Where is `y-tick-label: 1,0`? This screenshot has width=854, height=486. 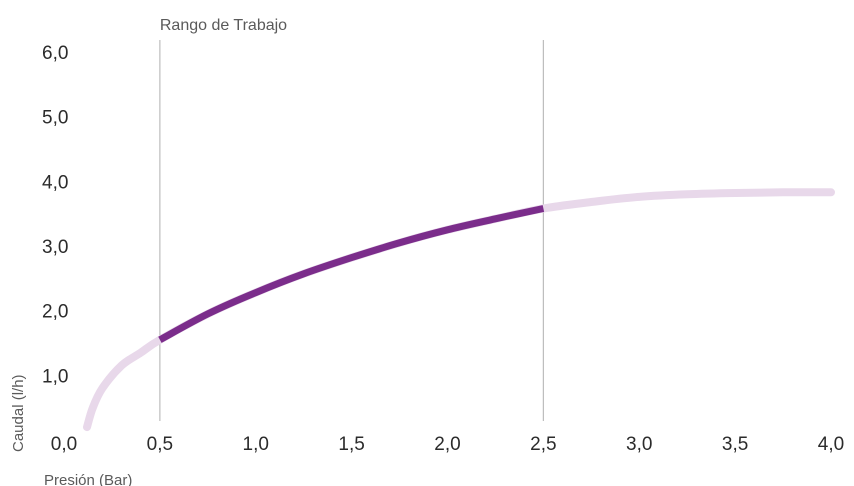
y-tick-label: 1,0 is located at coordinates (55, 376).